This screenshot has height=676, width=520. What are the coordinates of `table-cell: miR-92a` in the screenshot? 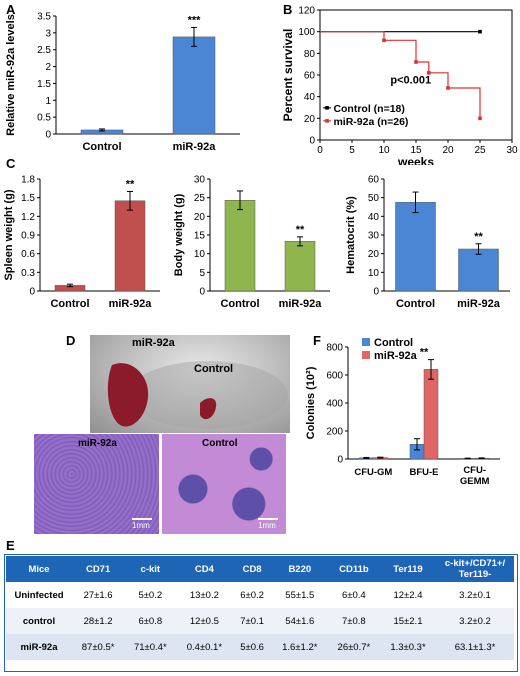 It's located at (39, 647).